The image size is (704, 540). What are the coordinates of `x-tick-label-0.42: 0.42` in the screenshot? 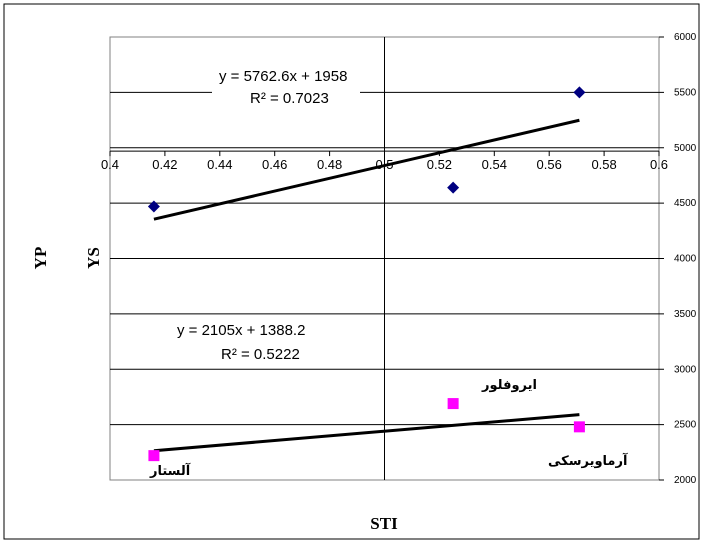 It's located at (164, 164).